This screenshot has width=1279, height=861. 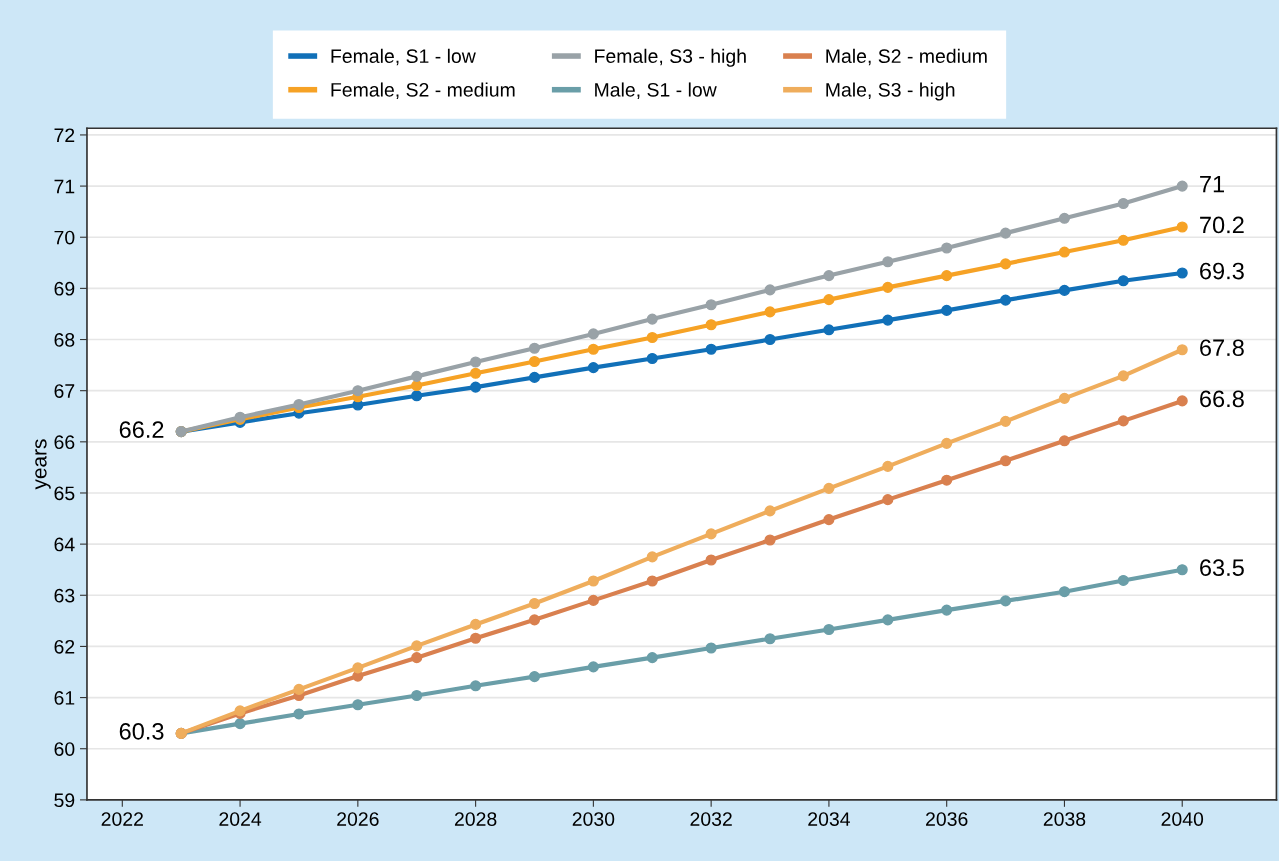 I want to click on y-tick-label: 72, so click(x=64, y=135).